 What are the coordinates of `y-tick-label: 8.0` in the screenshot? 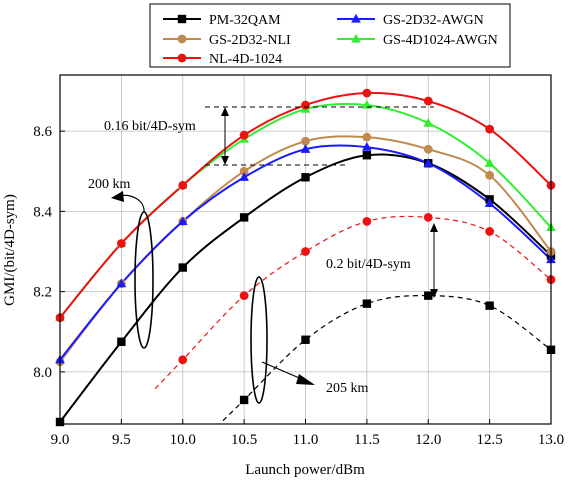 It's located at (42, 373).